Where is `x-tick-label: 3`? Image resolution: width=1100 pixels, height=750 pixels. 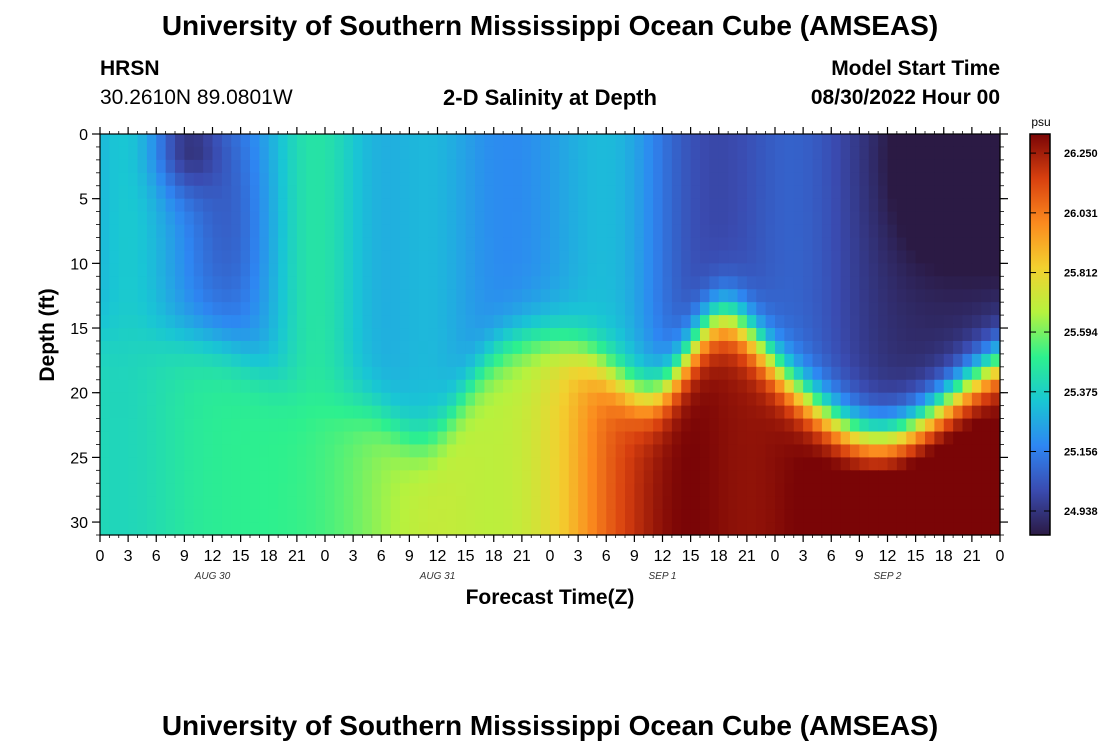
x-tick-label: 3 is located at coordinates (128, 556).